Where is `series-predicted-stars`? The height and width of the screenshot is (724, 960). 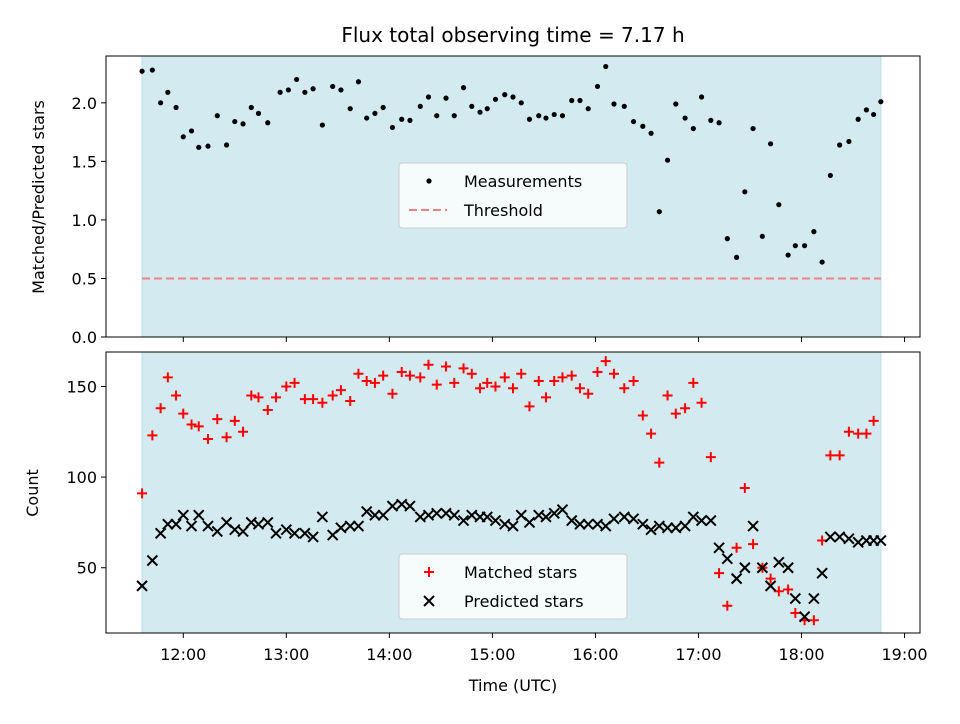
series-predicted-stars is located at coordinates (511, 560).